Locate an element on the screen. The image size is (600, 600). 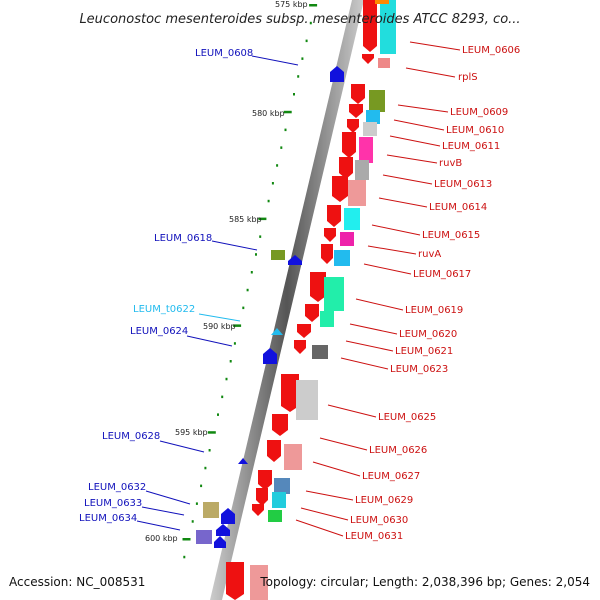
gene-label-leum-0626: LEUM_0626 is located at coordinates (398, 450).